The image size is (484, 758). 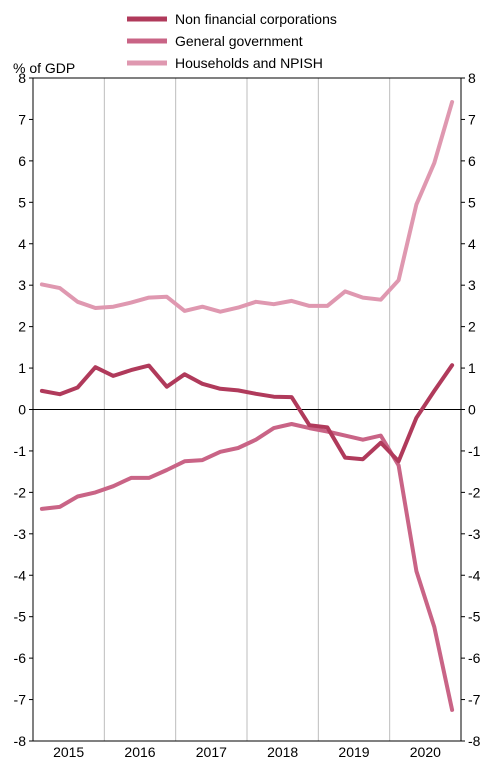 What do you see at coordinates (20, 451) in the screenshot?
I see `y-tick-label: -1` at bounding box center [20, 451].